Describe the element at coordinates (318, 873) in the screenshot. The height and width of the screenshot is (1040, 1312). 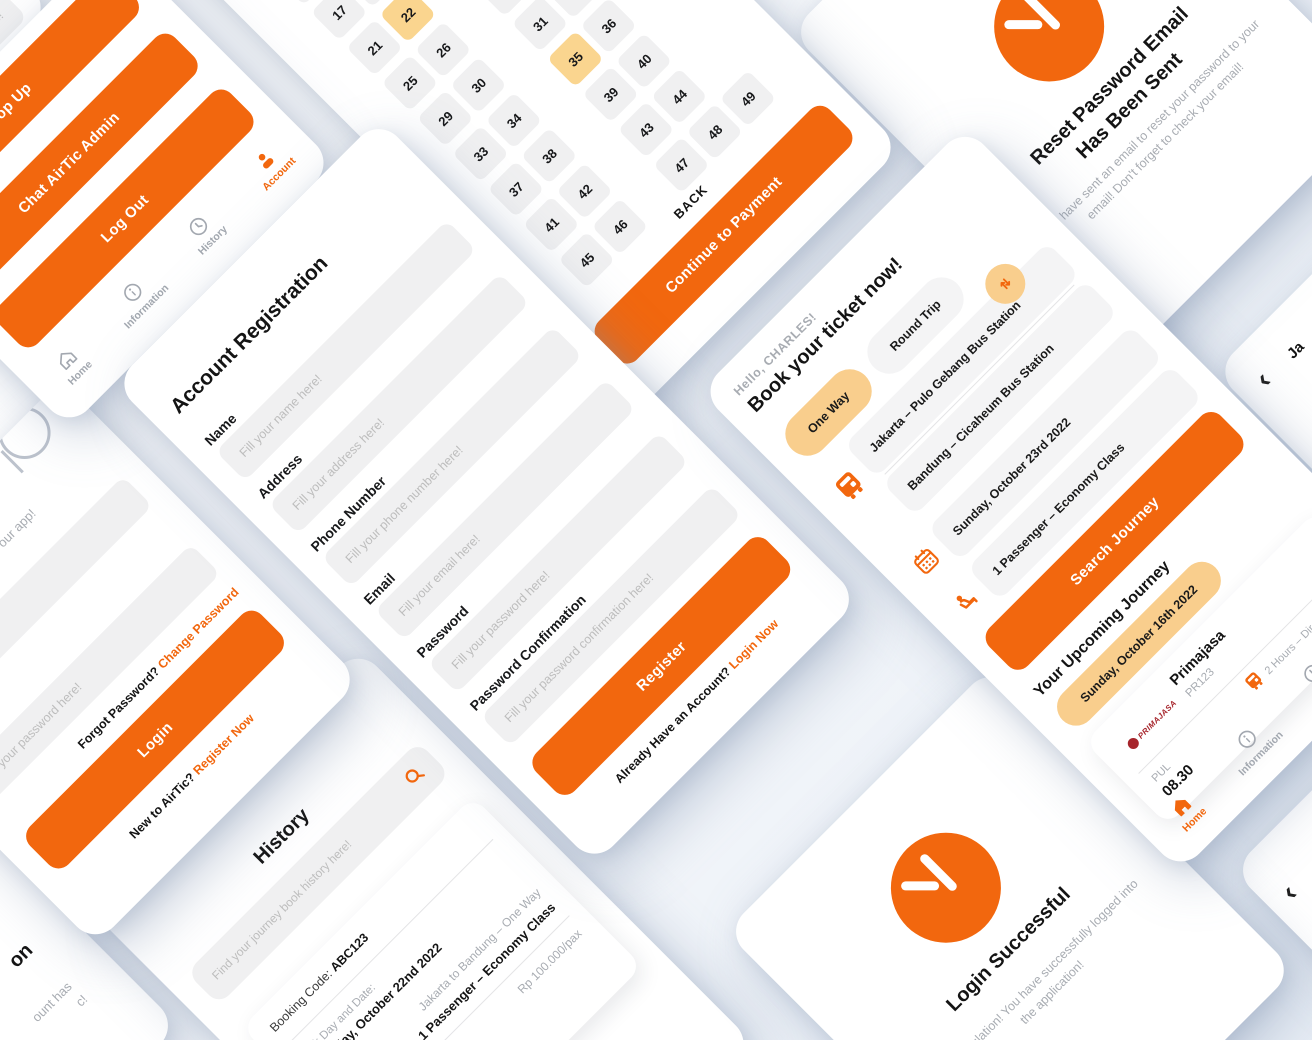
I see `history-search-input: Find your journey book history here!` at that location.